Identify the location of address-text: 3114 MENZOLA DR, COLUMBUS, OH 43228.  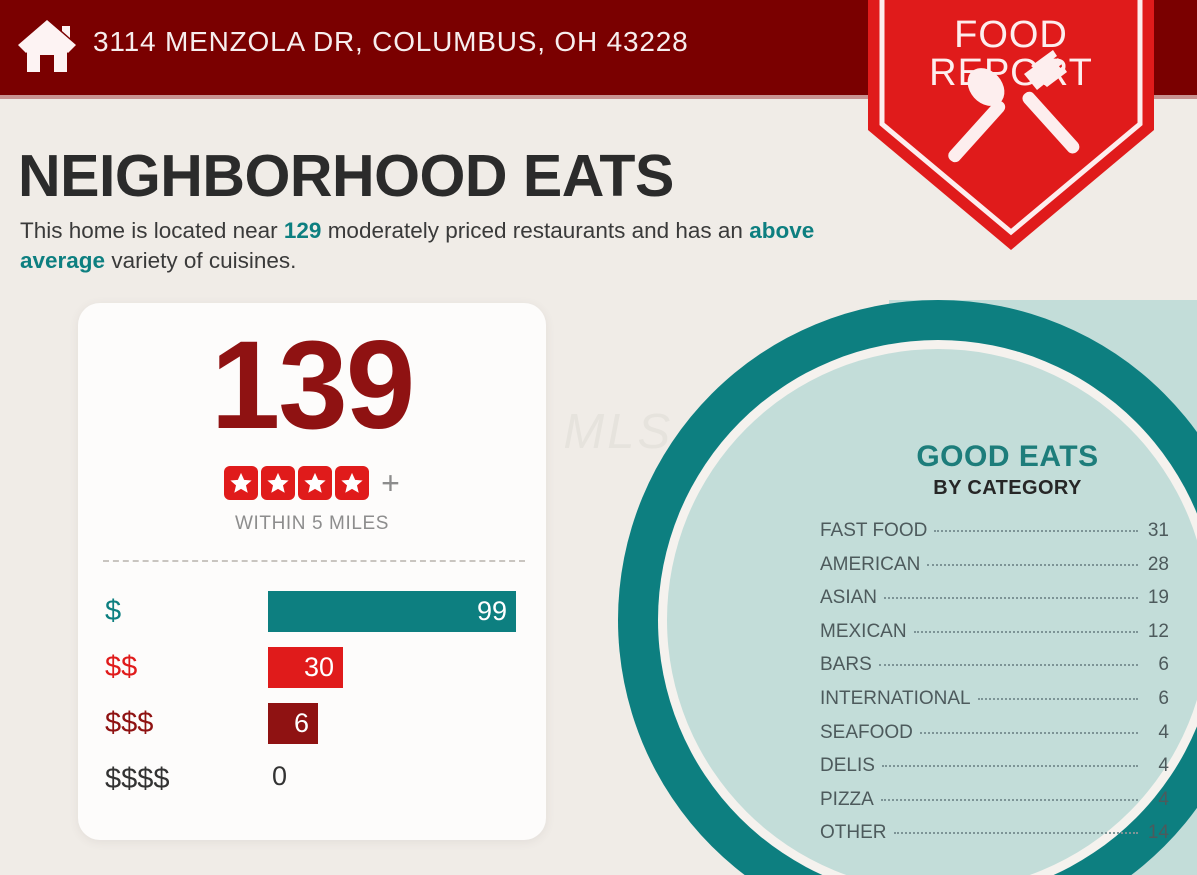
(391, 41).